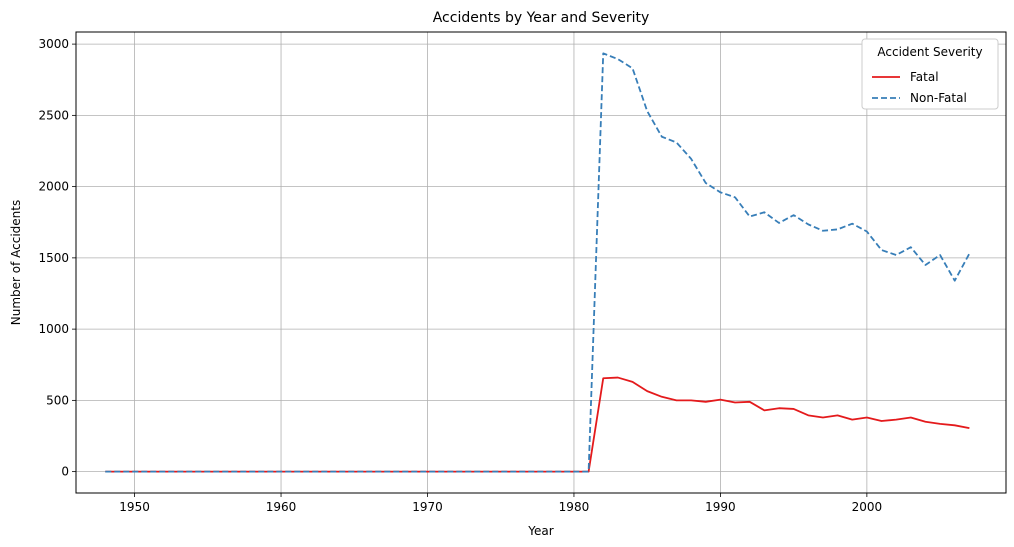  What do you see at coordinates (540, 531) in the screenshot?
I see `x-axis-title: Year` at bounding box center [540, 531].